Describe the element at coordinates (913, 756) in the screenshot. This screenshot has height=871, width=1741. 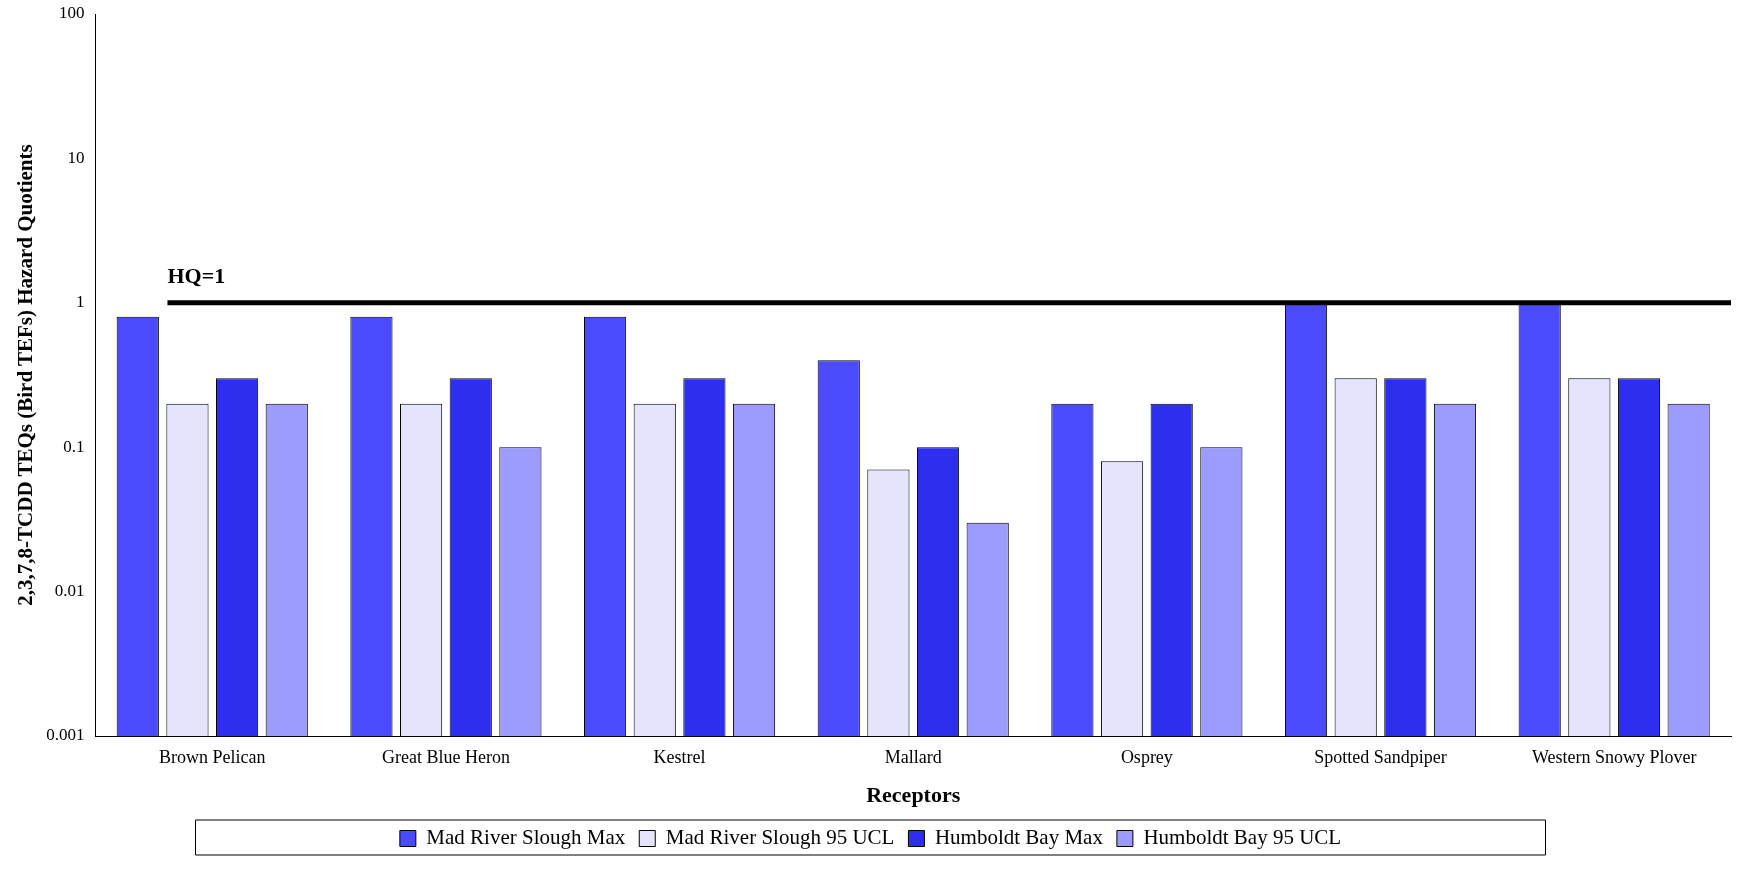
I see `x-tick-label: Mallard` at that location.